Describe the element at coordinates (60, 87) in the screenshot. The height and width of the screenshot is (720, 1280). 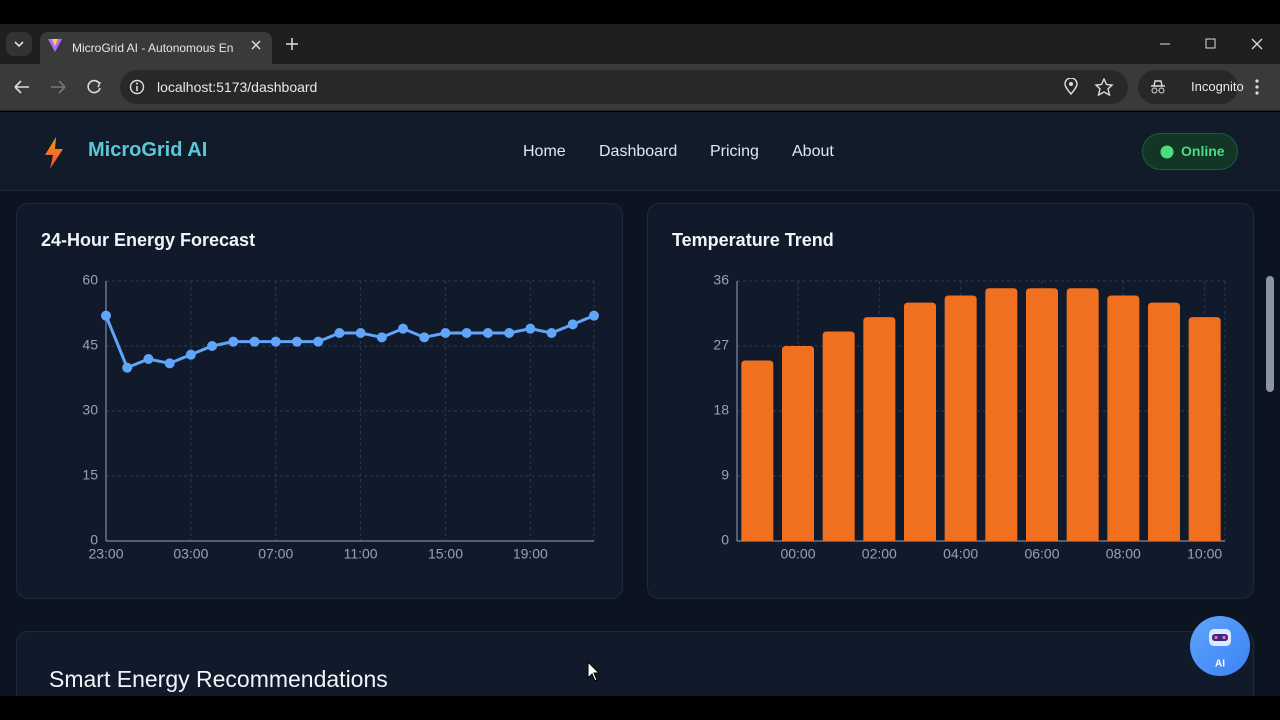
I see `nav-buttons` at that location.